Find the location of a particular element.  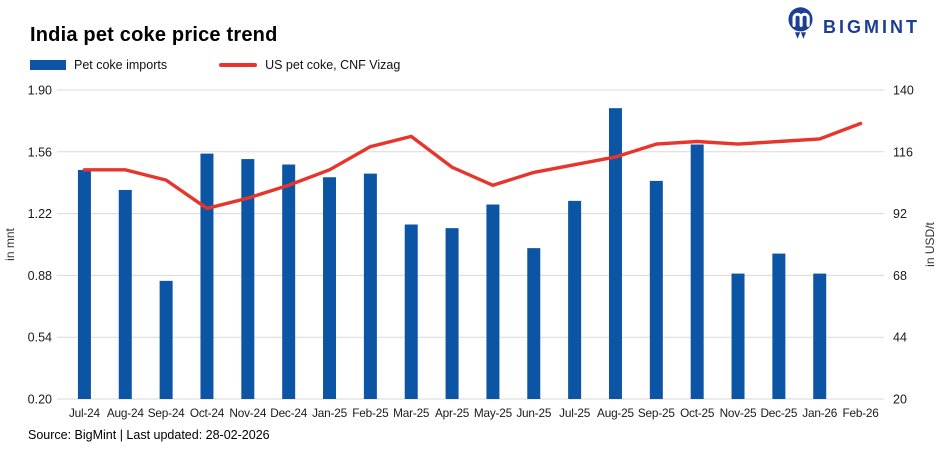

x-axis-label: Jul-25 is located at coordinates (575, 413).